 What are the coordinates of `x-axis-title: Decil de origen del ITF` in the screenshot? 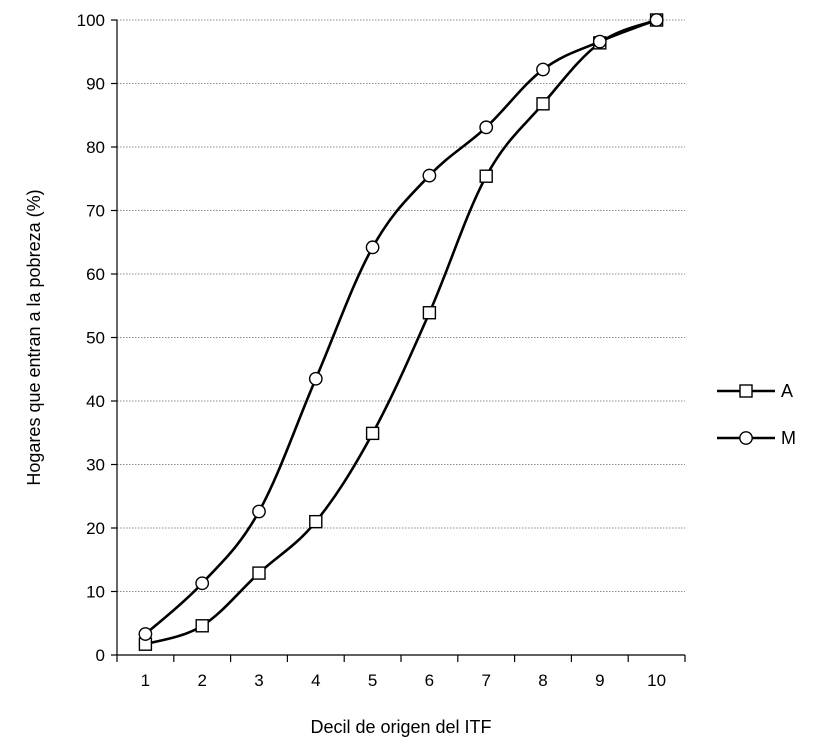 It's located at (400, 727).